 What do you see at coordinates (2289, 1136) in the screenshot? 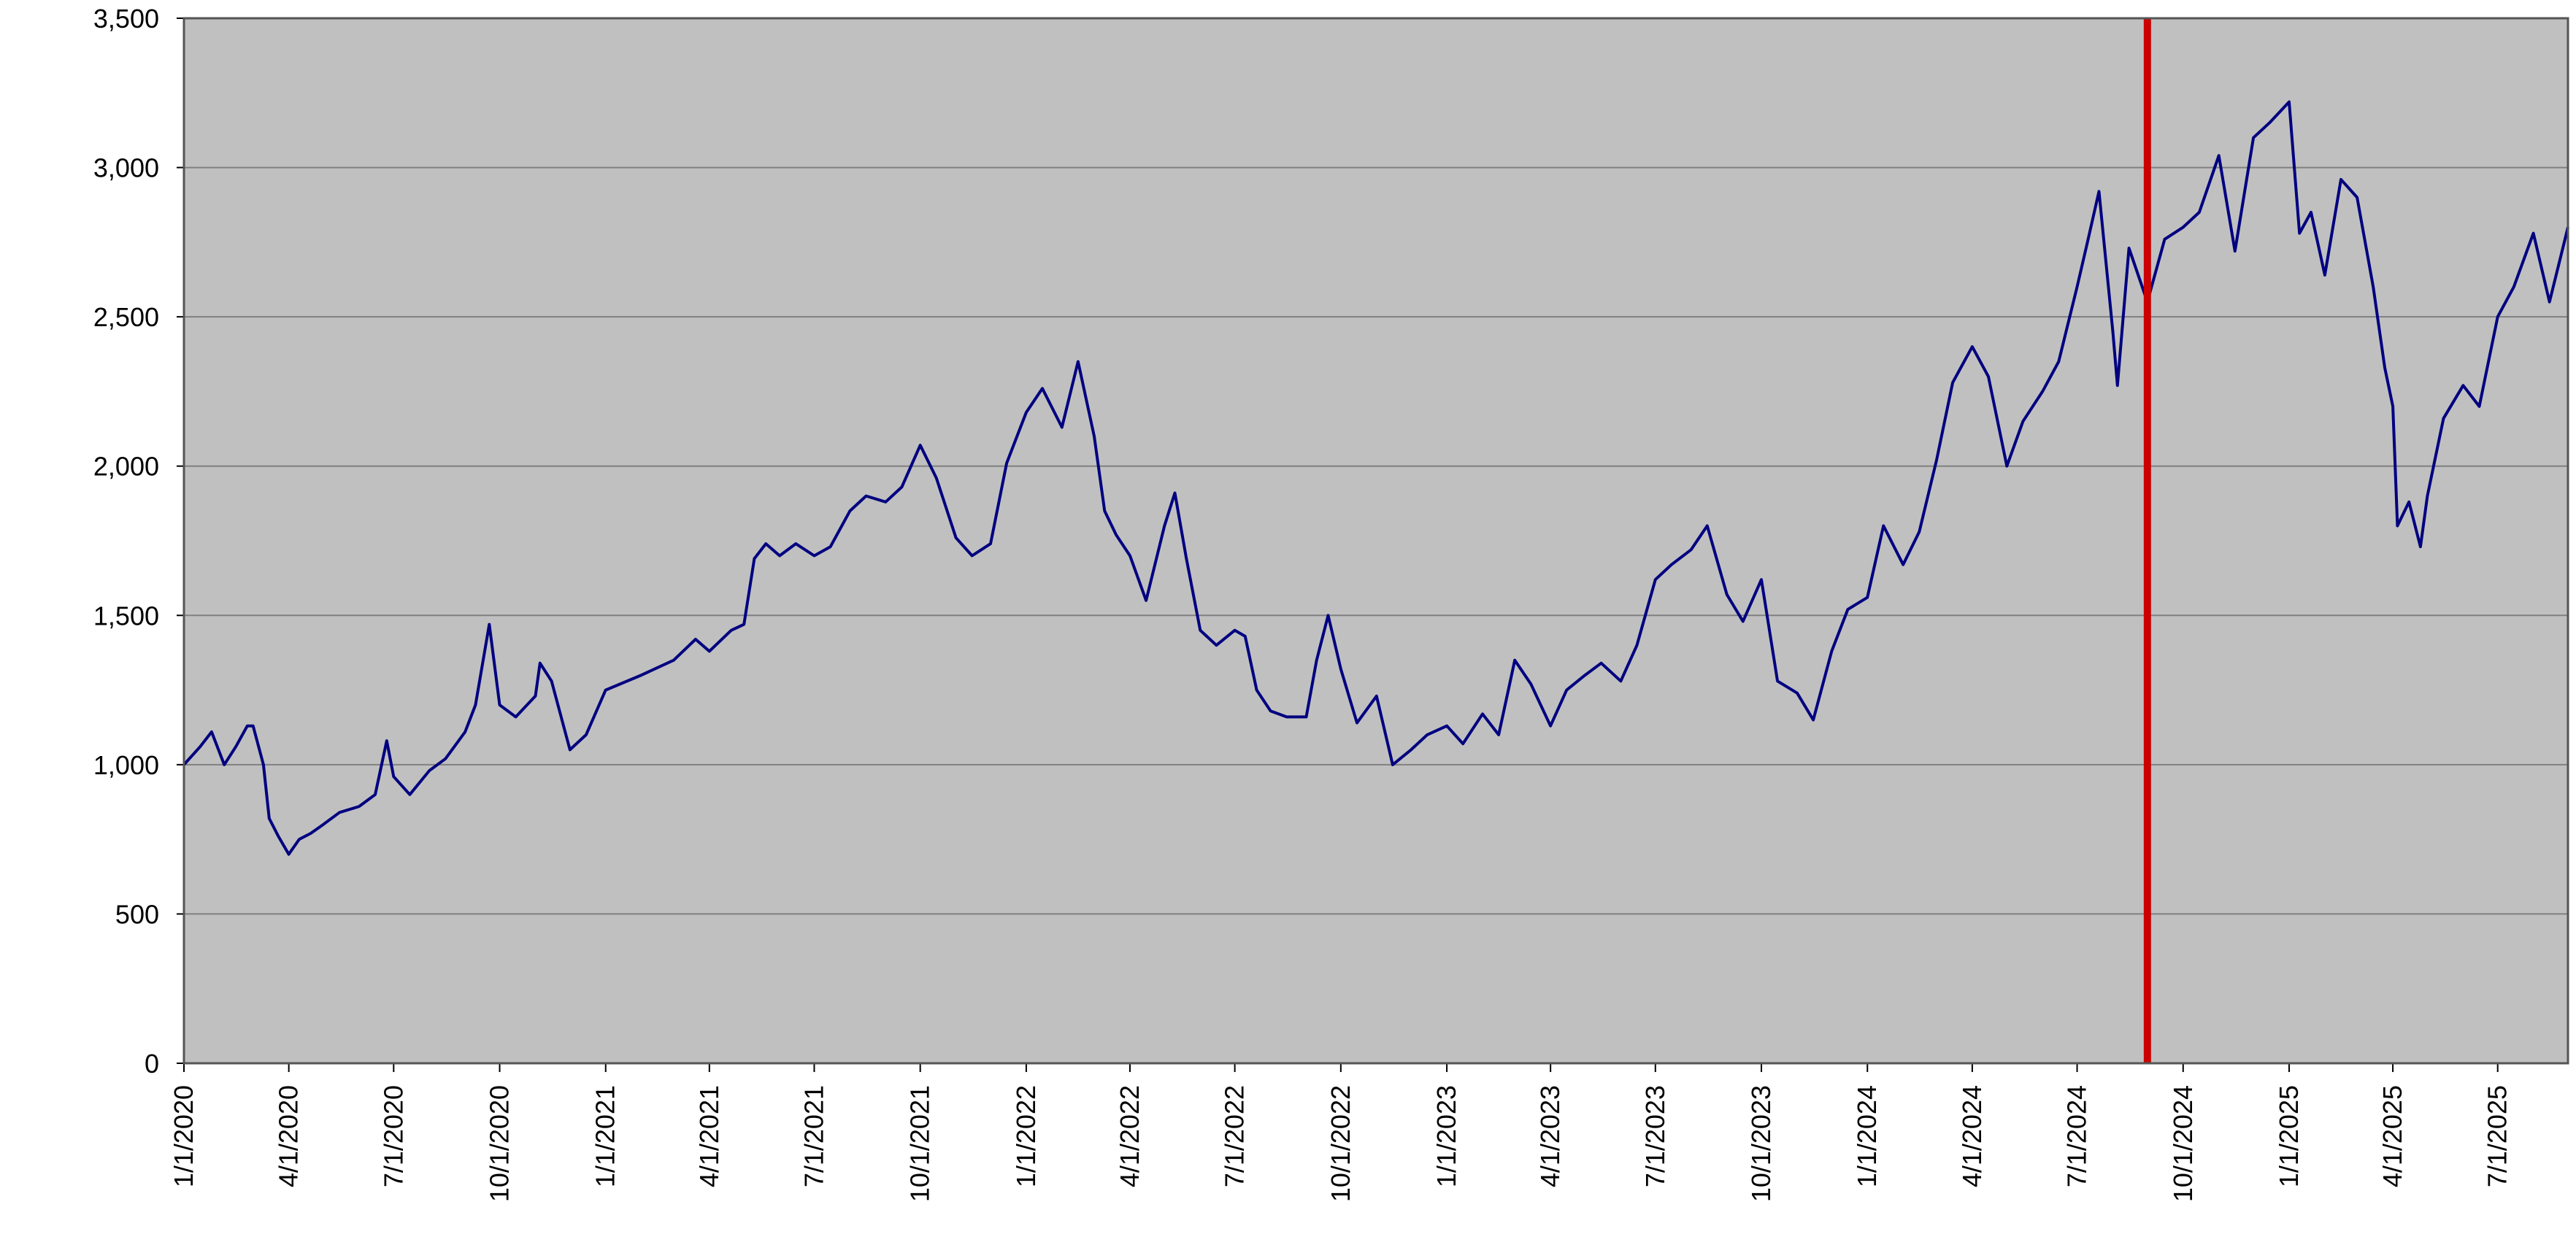
I see `x-tick-label: 1/1/2025` at bounding box center [2289, 1136].